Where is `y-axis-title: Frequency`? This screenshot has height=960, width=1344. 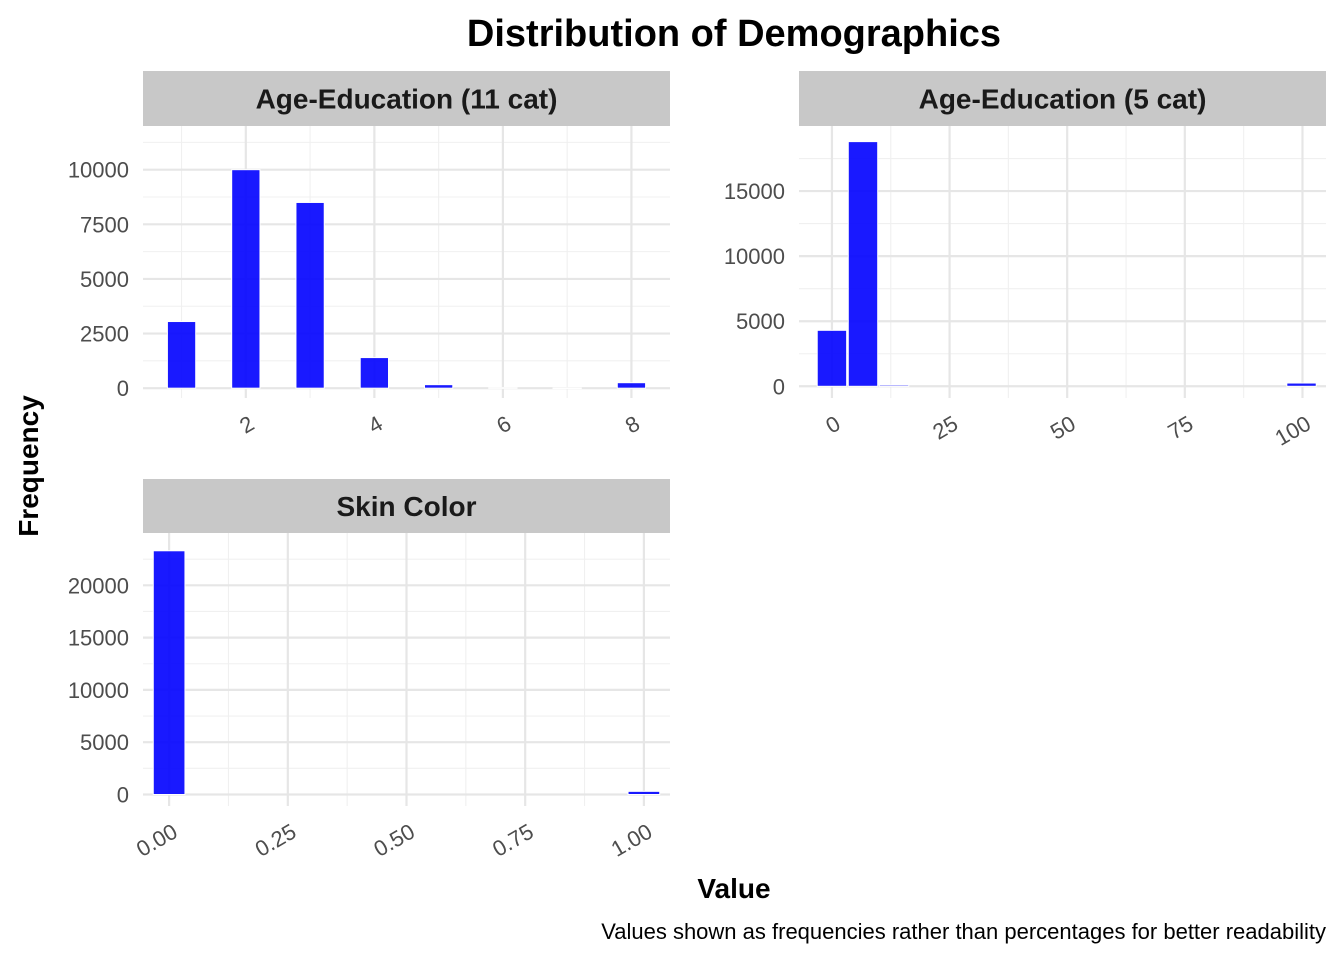
y-axis-title: Frequency is located at coordinates (28, 466).